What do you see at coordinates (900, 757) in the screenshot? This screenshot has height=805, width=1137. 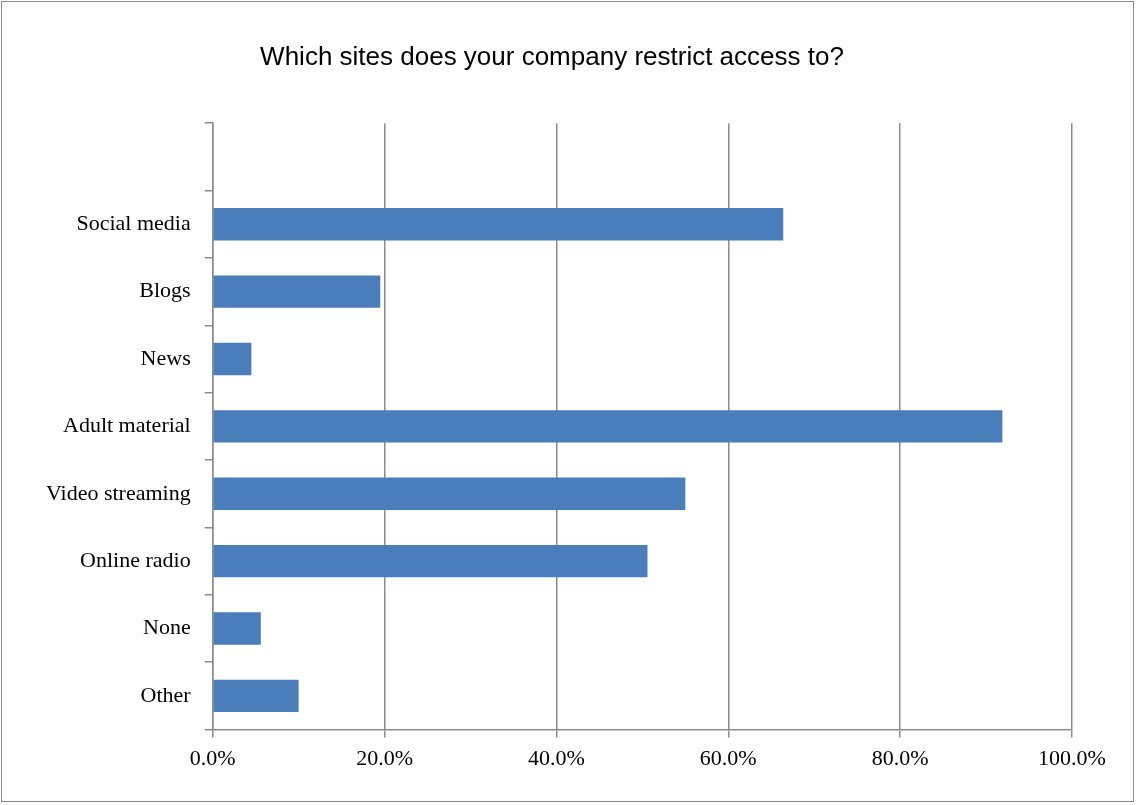 I see `x-tick-label: 80.0%` at bounding box center [900, 757].